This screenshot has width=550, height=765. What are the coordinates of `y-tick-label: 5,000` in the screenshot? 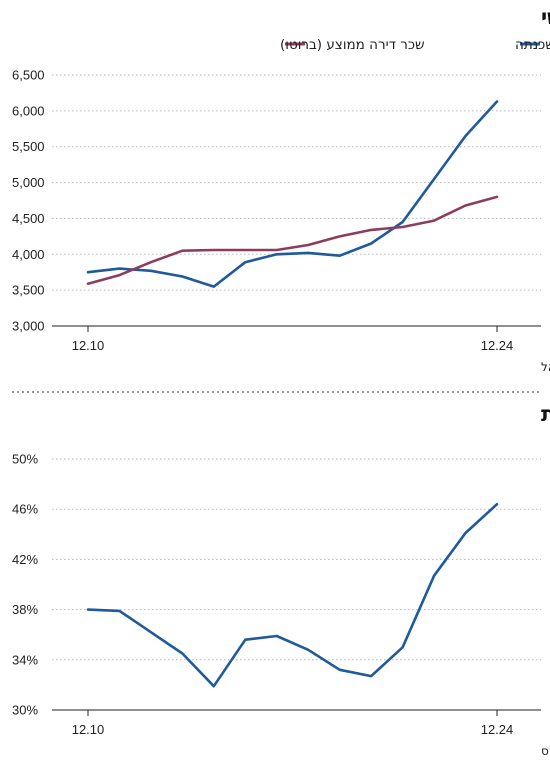 It's located at (28, 182).